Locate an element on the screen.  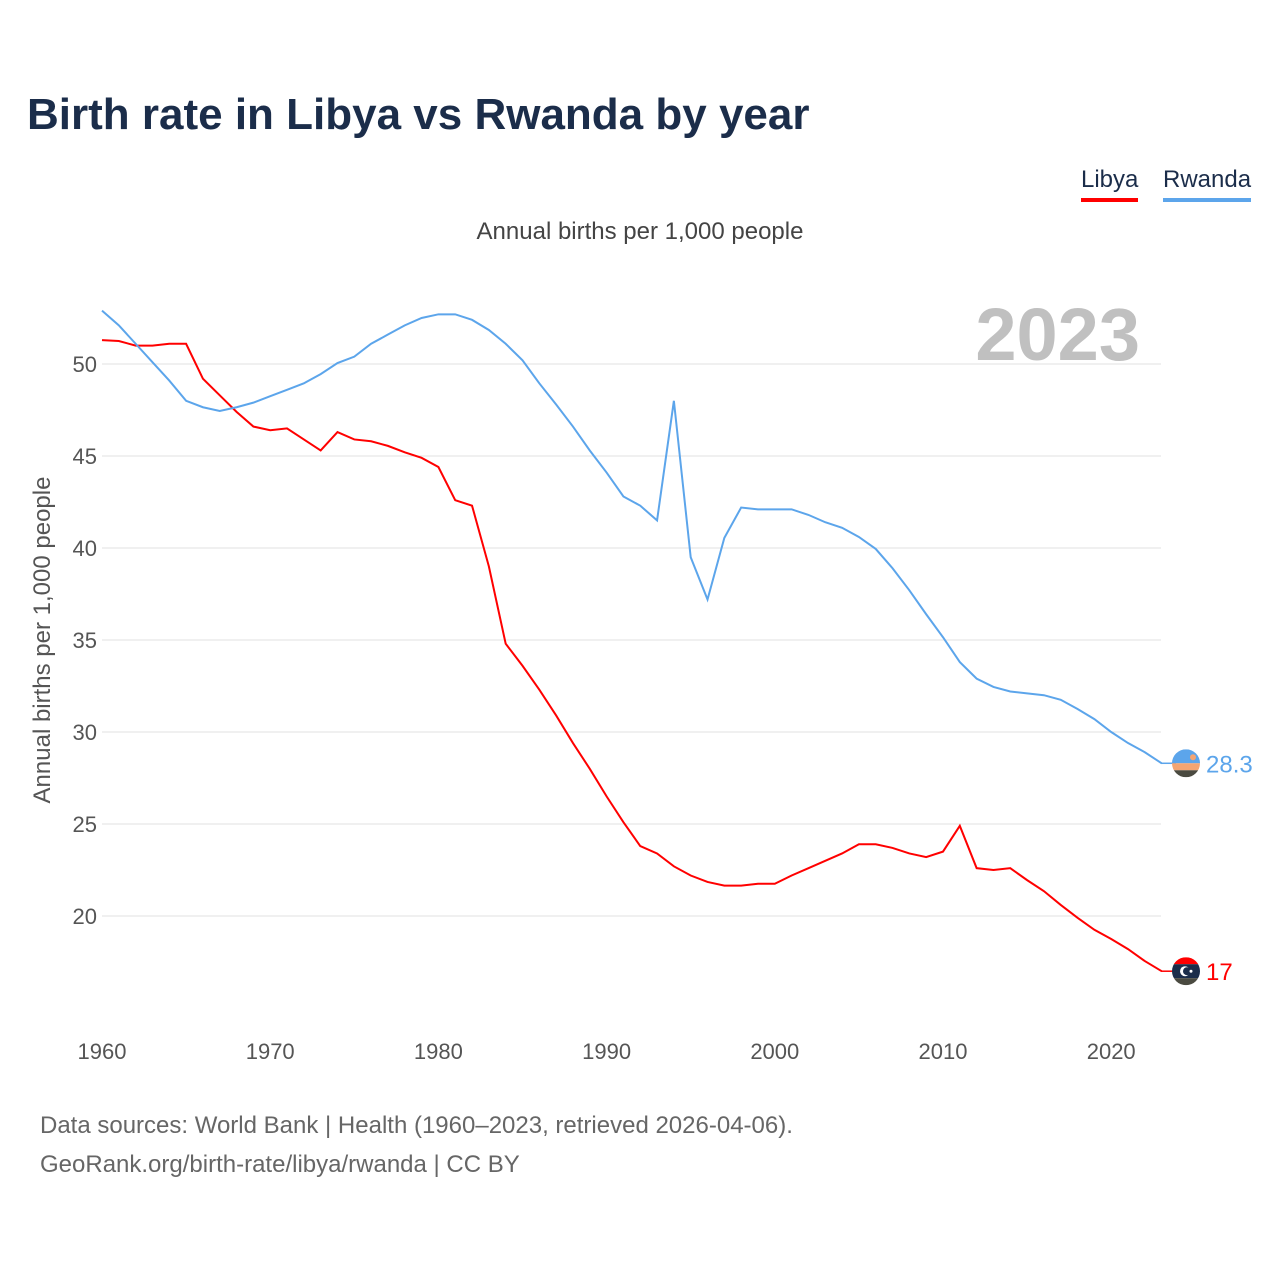
legend-item-rwanda: Rwanda is located at coordinates (1207, 184).